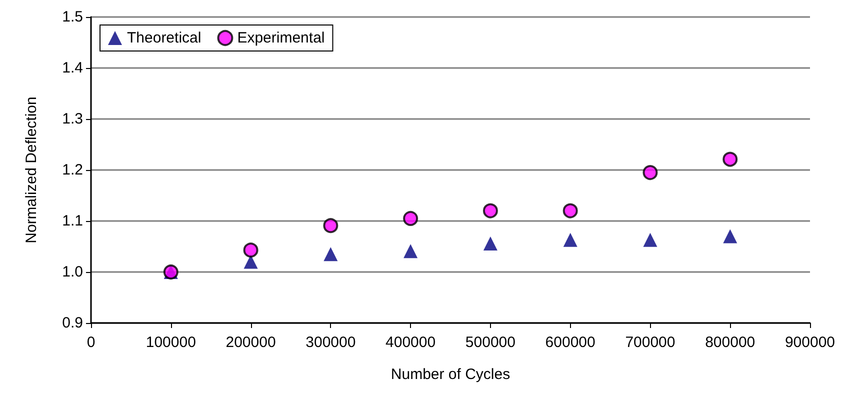  I want to click on legend-label: Experimental, so click(281, 38).